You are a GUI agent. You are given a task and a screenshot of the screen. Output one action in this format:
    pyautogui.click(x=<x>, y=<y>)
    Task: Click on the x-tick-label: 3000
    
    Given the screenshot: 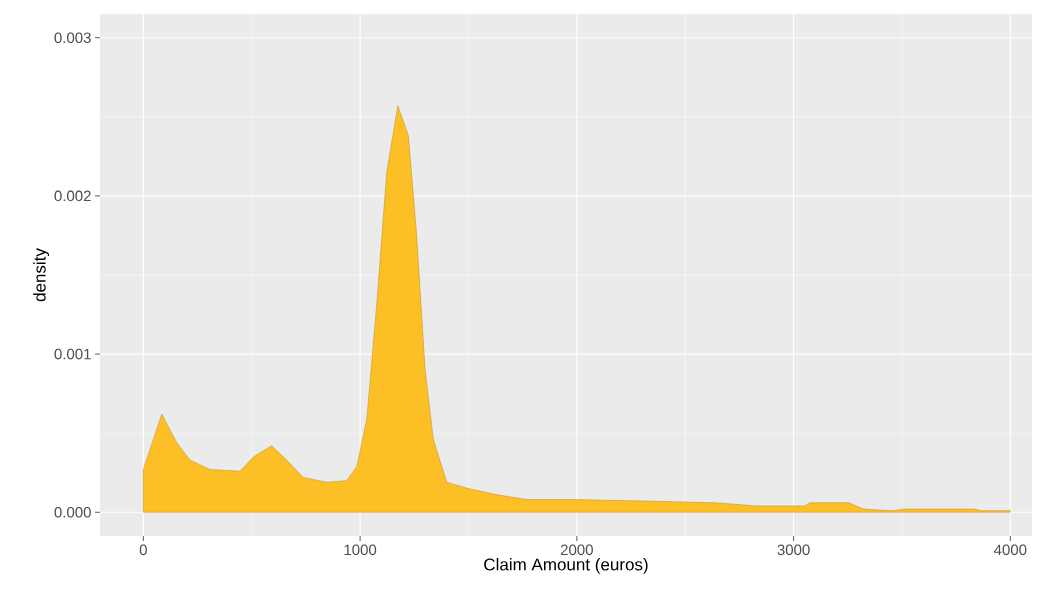 What is the action you would take?
    pyautogui.click(x=793, y=550)
    